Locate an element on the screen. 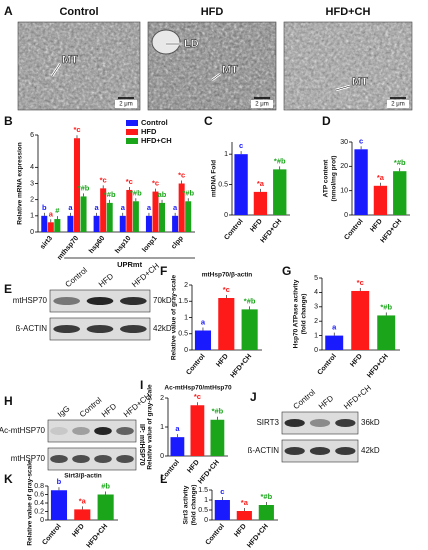  row-label: ß-ACTIN is located at coordinates (263, 450).